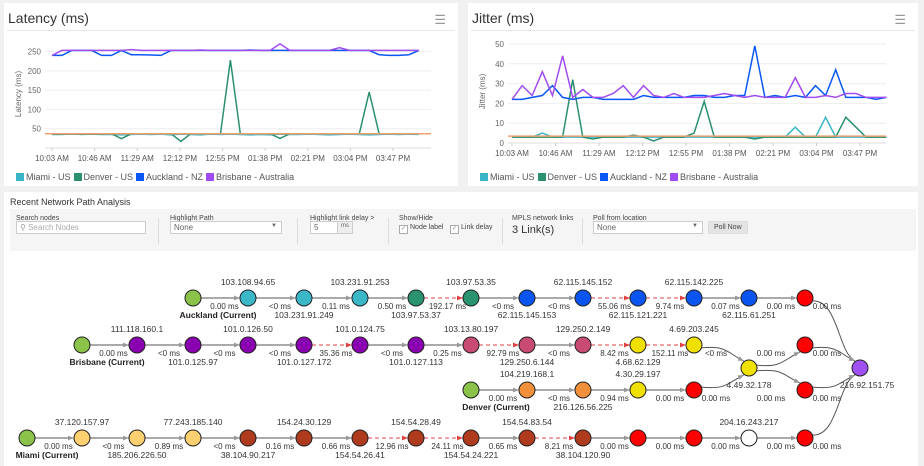 This screenshot has height=466, width=924. What do you see at coordinates (728, 227) in the screenshot?
I see `poll-now-button: Poll Now` at bounding box center [728, 227].